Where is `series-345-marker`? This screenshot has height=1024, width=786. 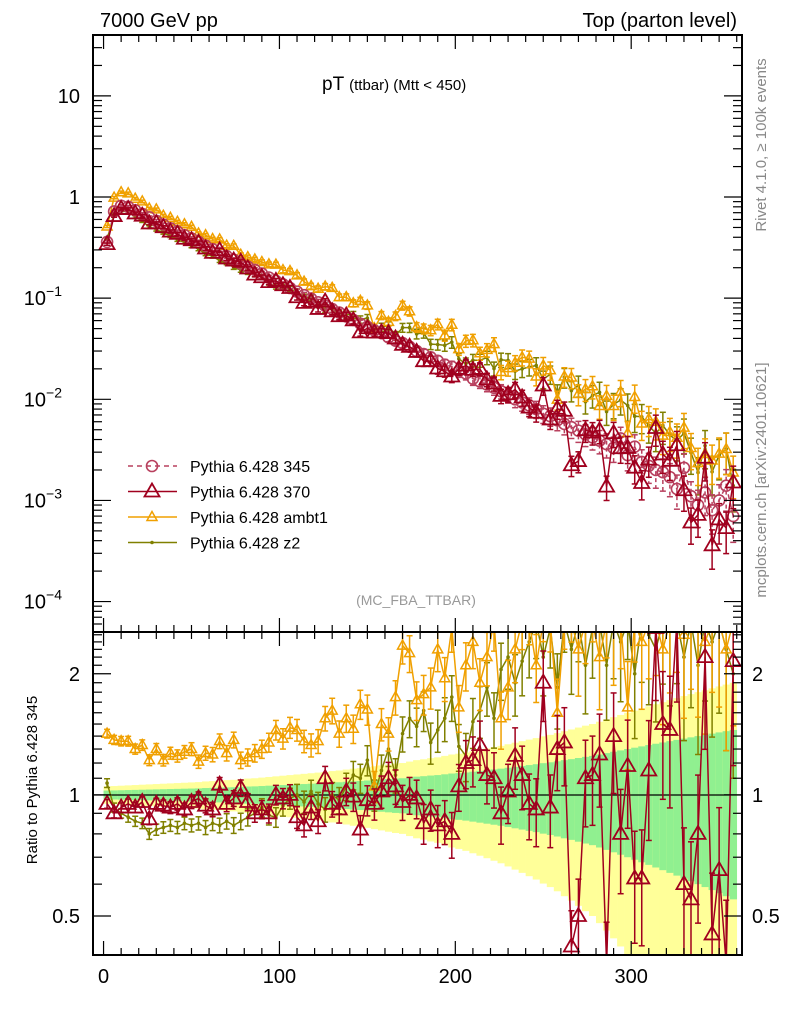 series-345-marker is located at coordinates (684, 468).